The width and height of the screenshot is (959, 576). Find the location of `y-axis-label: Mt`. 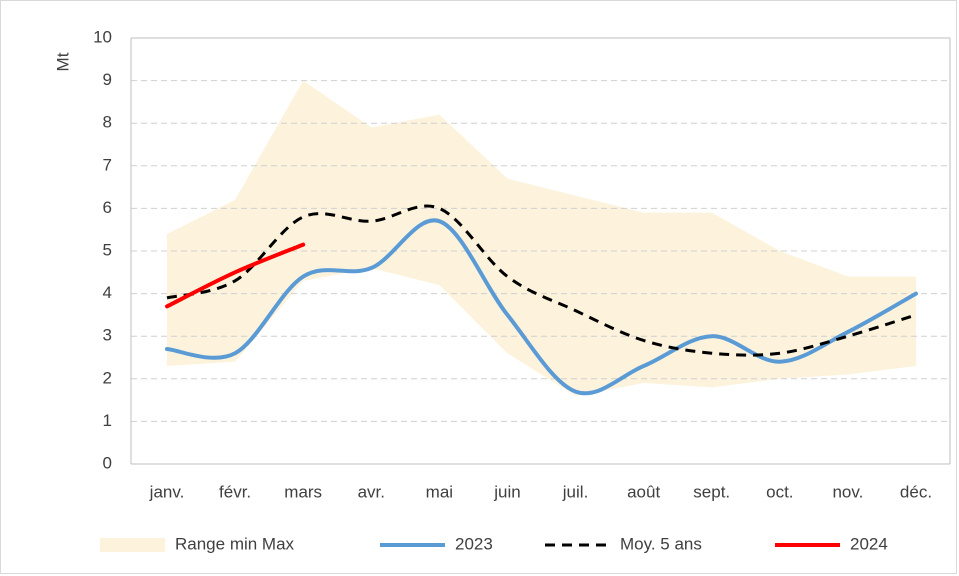

y-axis-label: Mt is located at coordinates (62, 61).